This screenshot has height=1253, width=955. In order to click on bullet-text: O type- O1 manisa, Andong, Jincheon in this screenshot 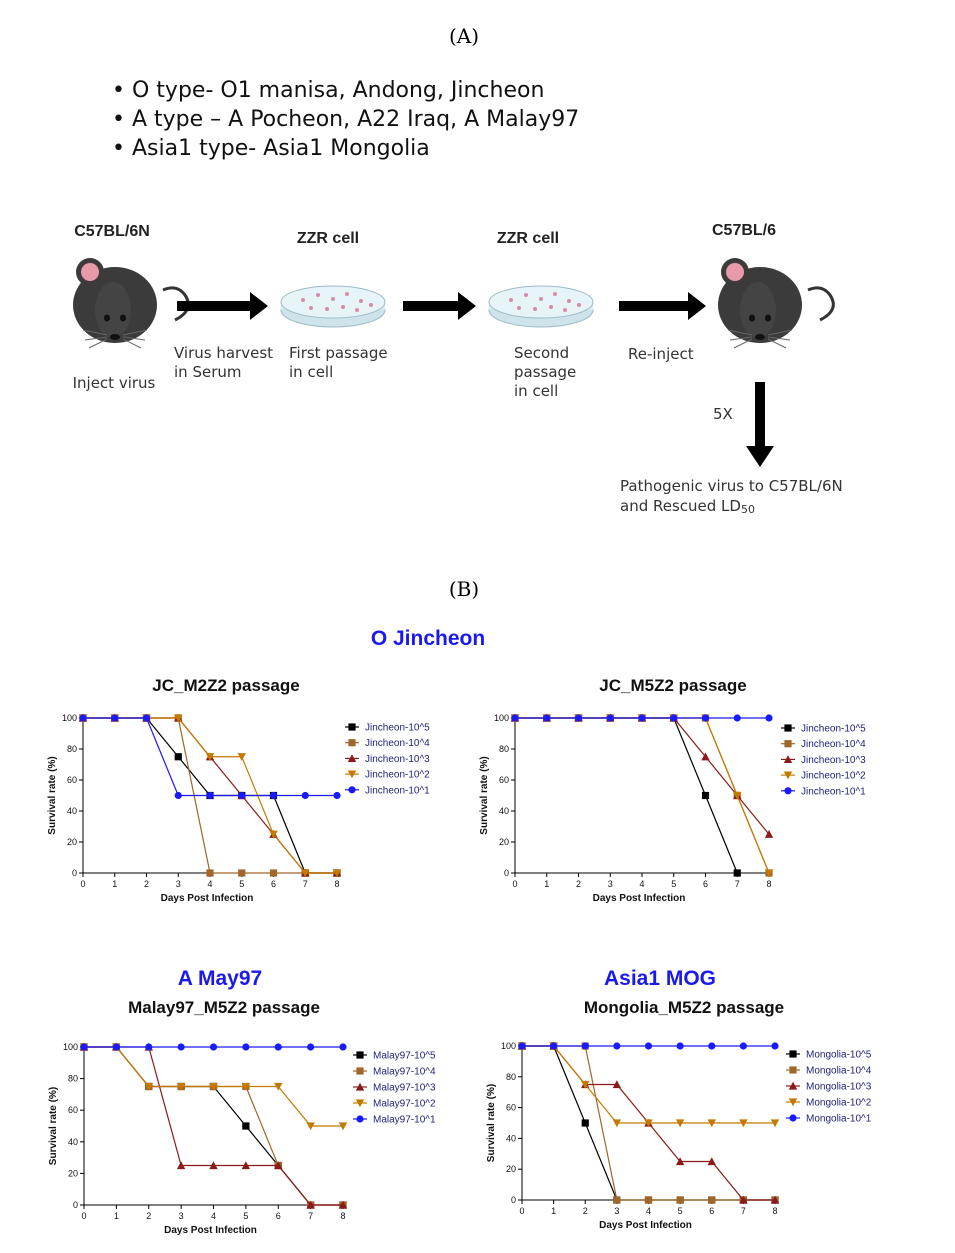, I will do `click(338, 90)`.